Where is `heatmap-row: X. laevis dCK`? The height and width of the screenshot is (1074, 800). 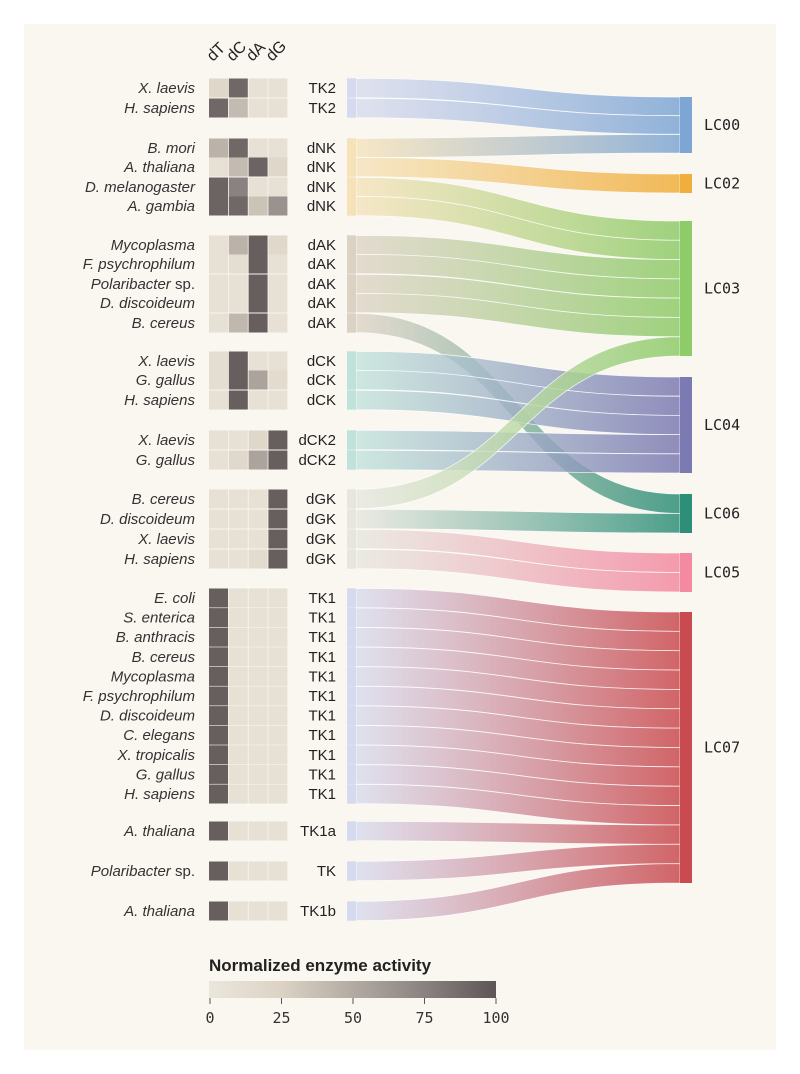 heatmap-row: X. laevis dCK is located at coordinates (236, 361).